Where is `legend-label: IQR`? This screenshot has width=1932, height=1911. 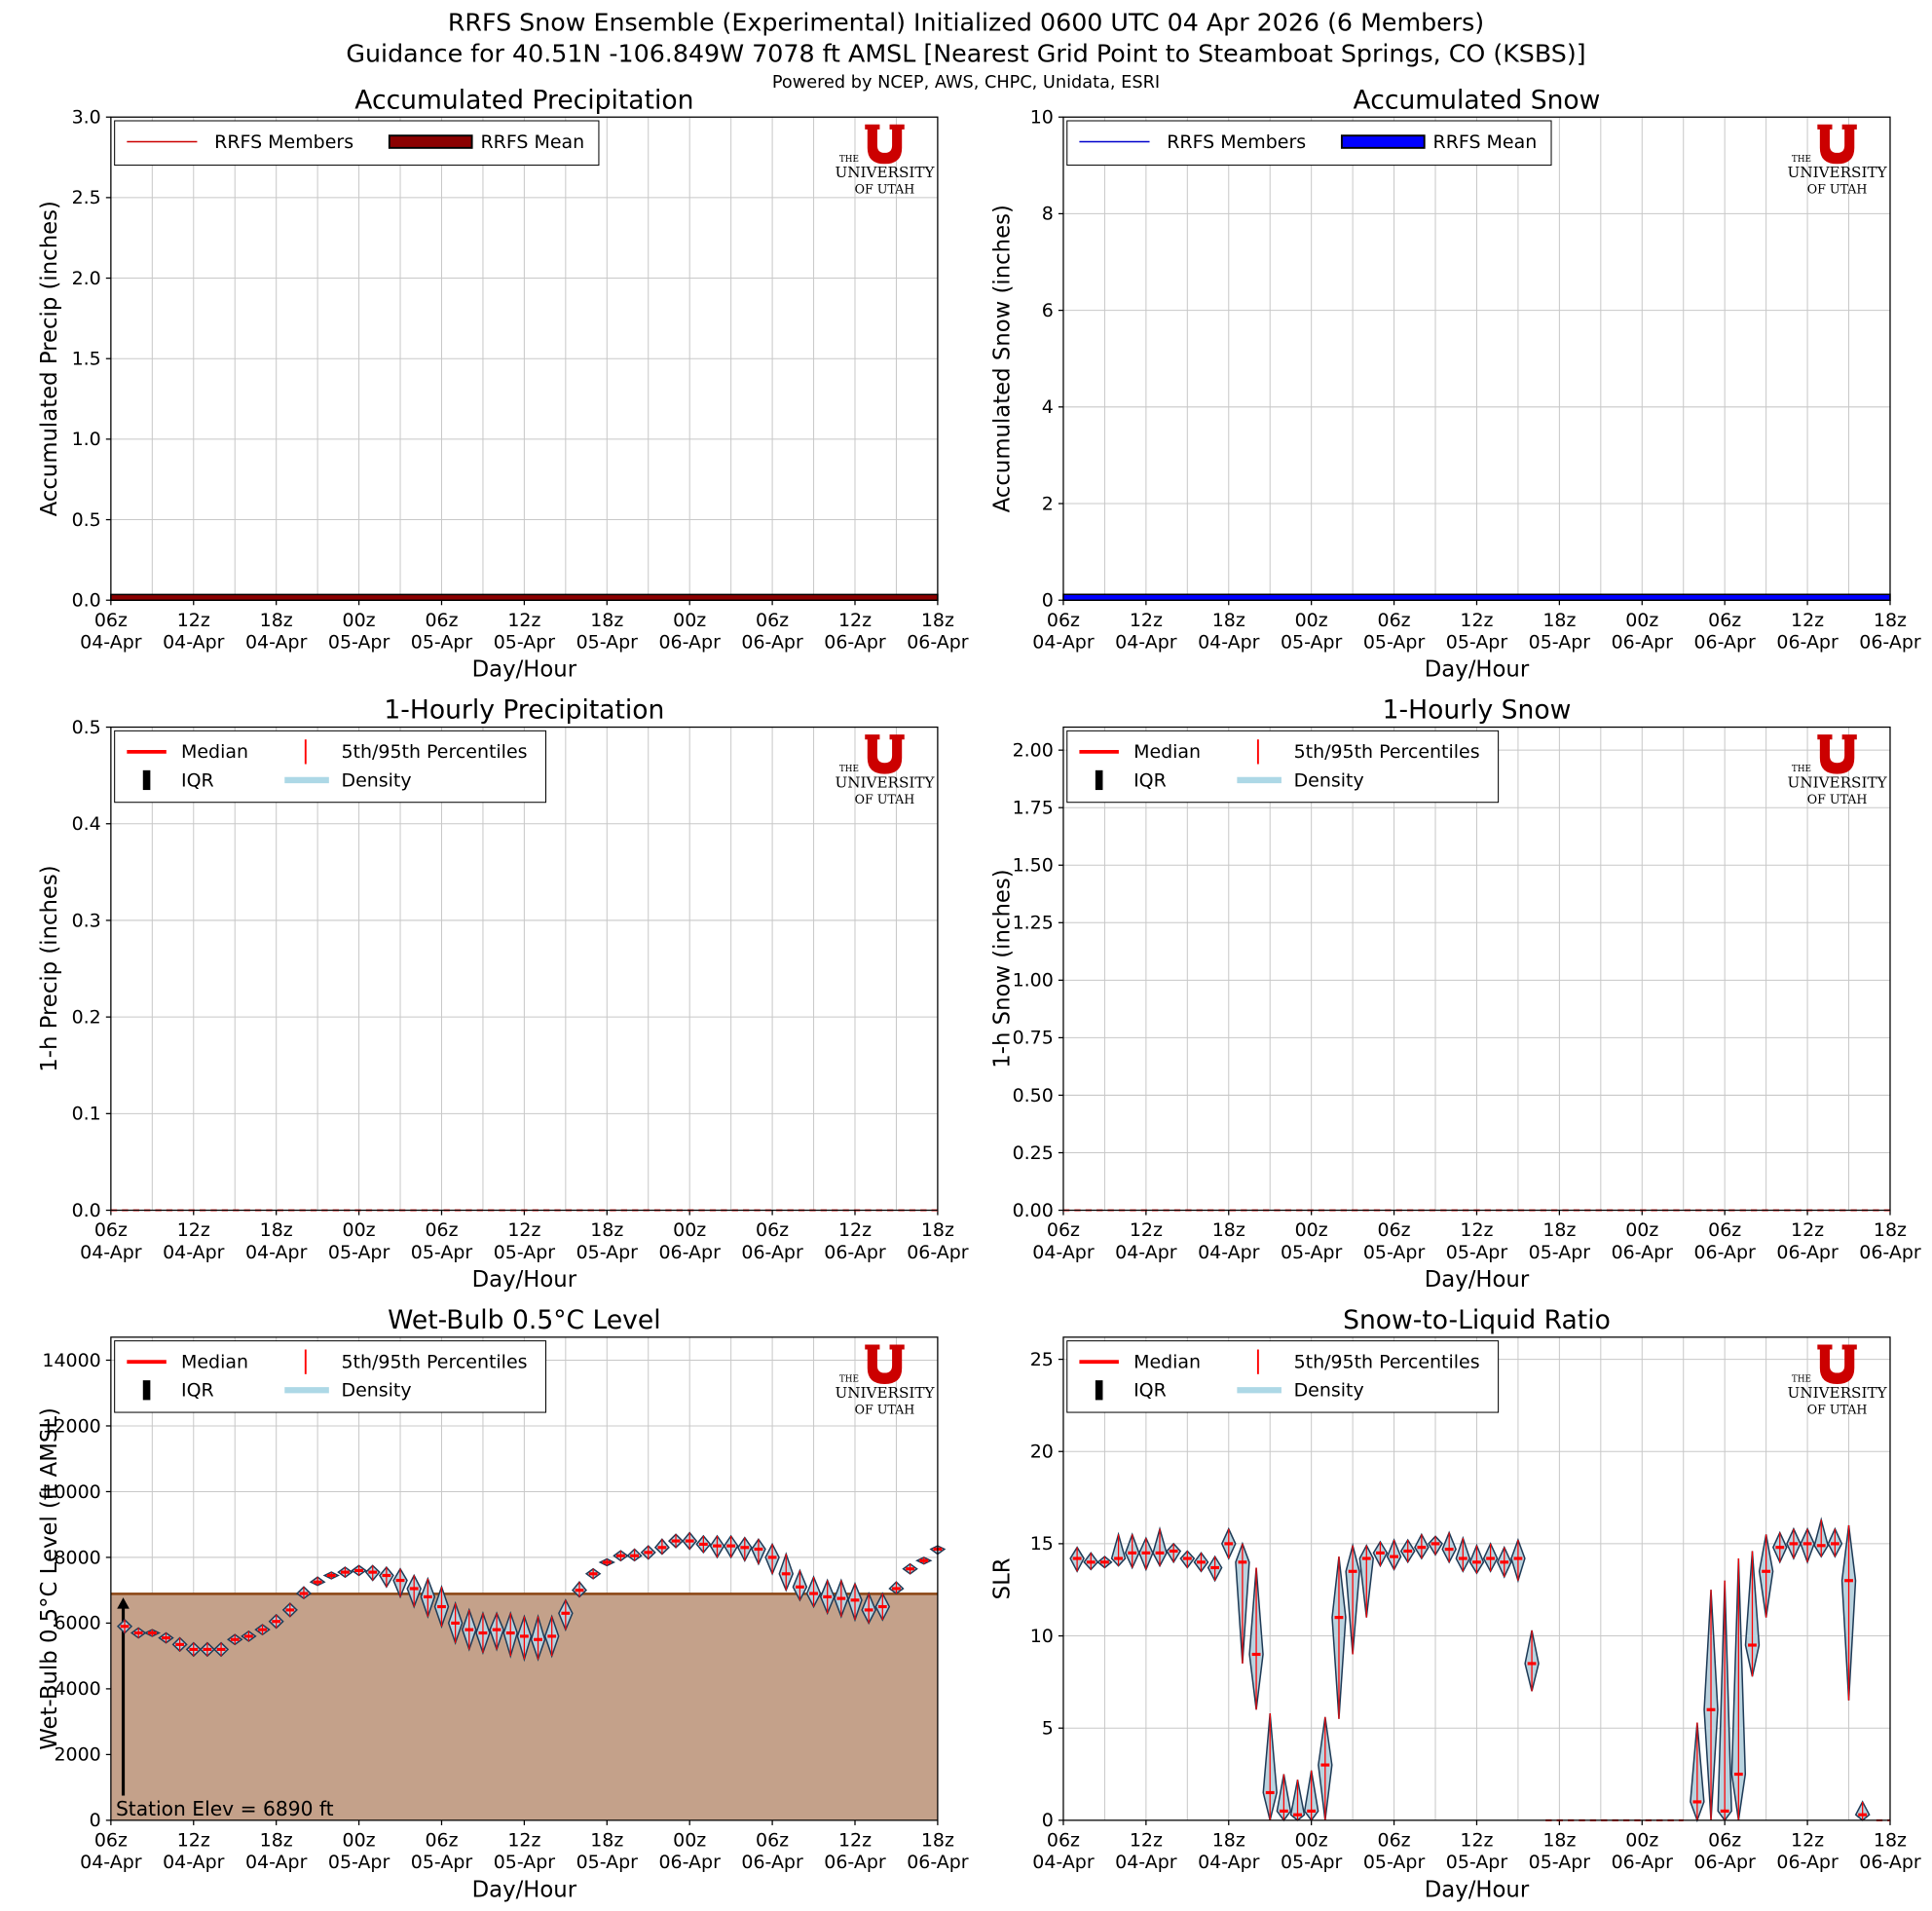 legend-label: IQR is located at coordinates (198, 780).